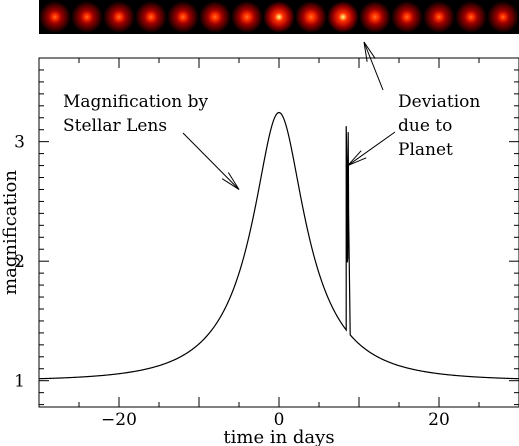 The height and width of the screenshot is (446, 519). Describe the element at coordinates (19, 382) in the screenshot. I see `y-tick-label: 1` at that location.